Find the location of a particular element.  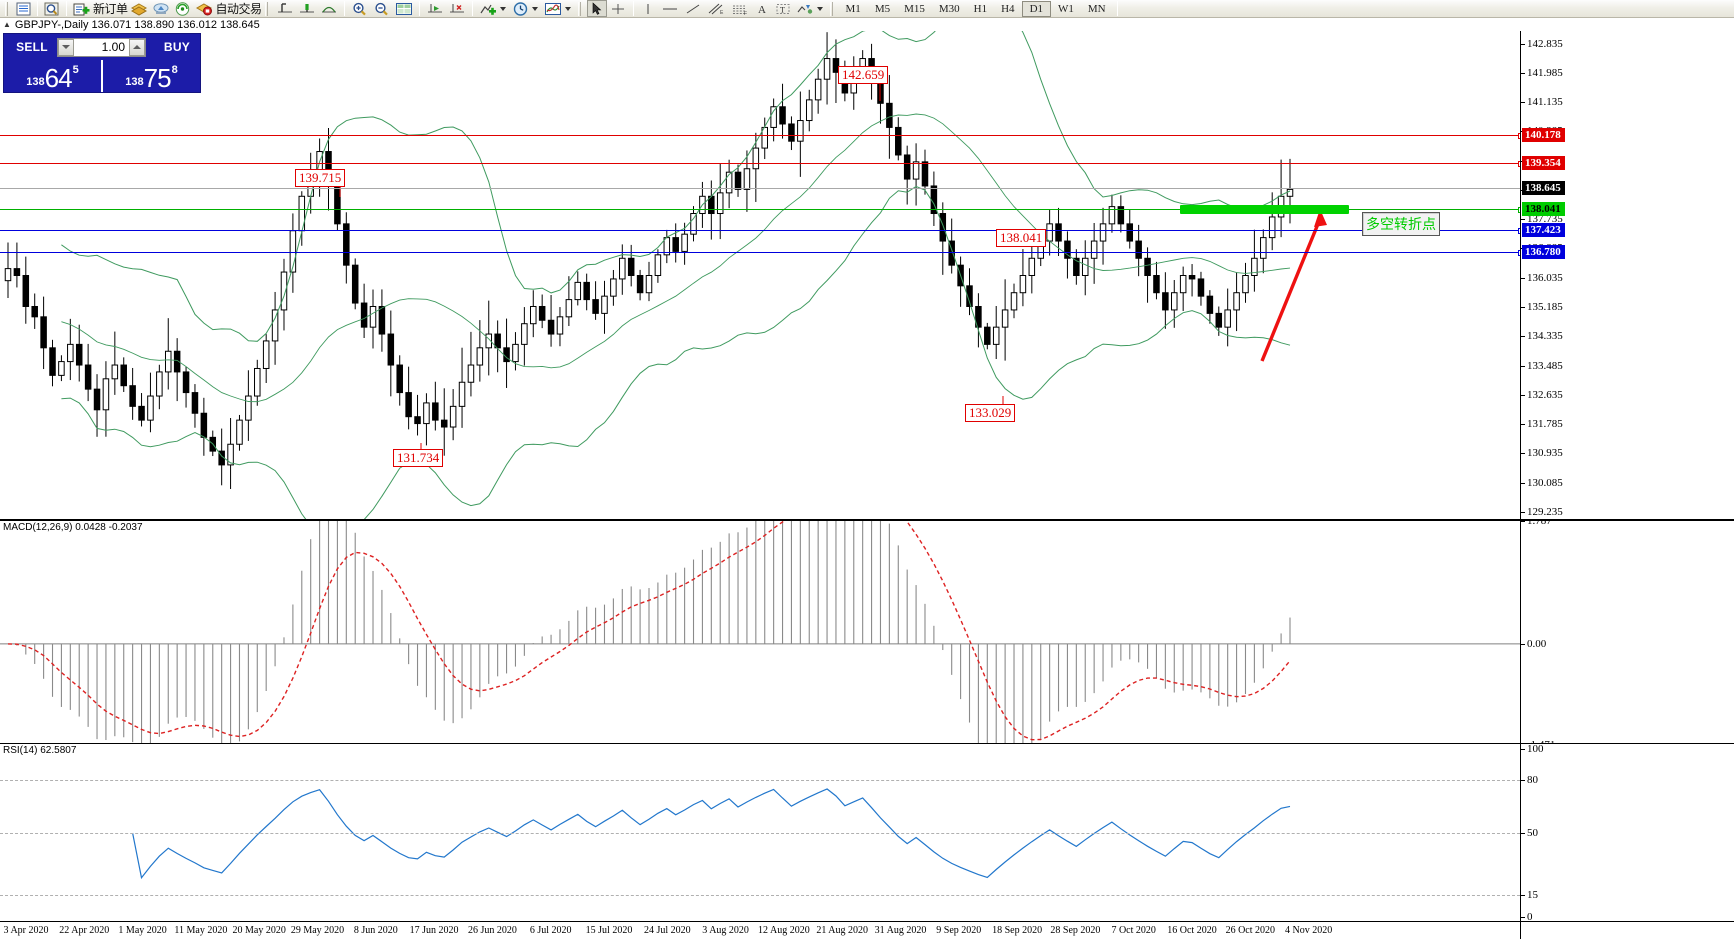

chart-expand-icon: ▲ is located at coordinates (7, 24).